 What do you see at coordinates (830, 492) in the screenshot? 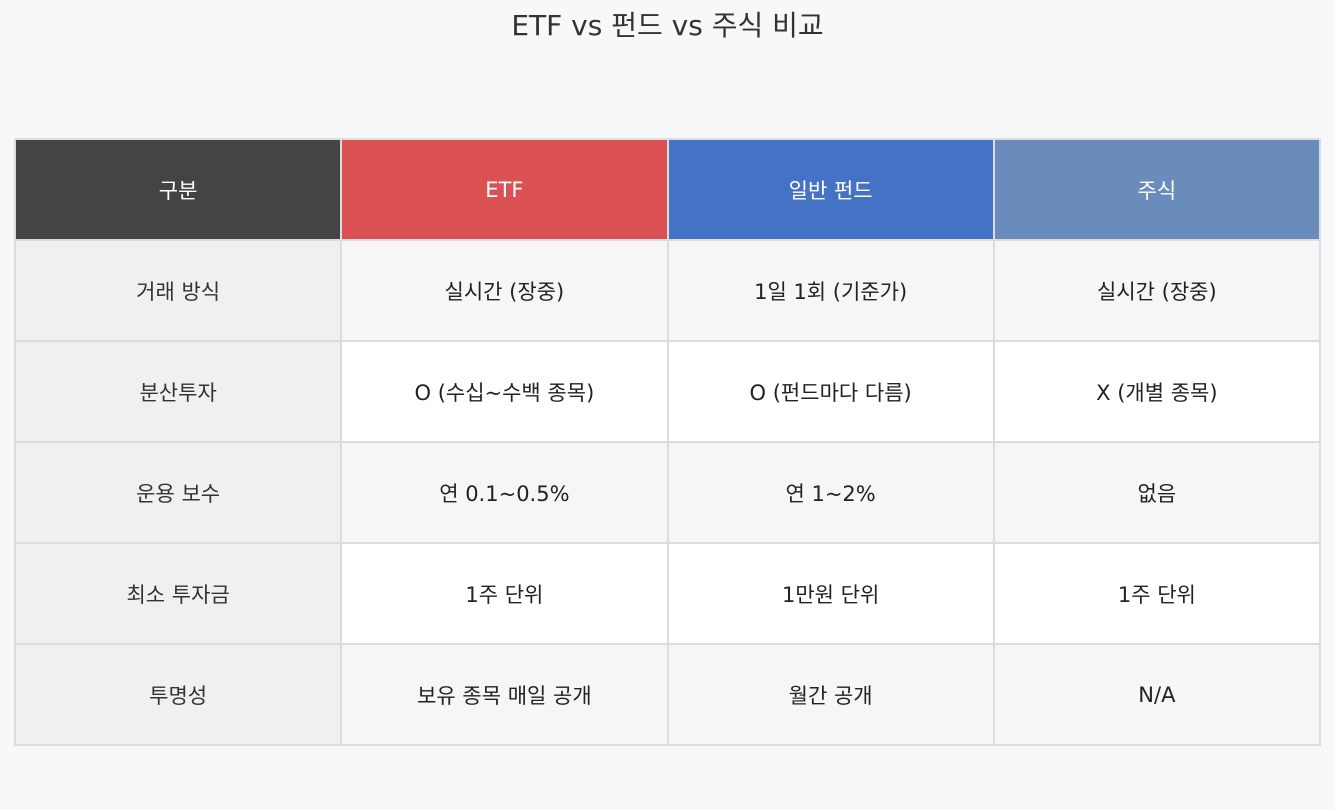
I see `cell-fund: 연 1~2%` at bounding box center [830, 492].